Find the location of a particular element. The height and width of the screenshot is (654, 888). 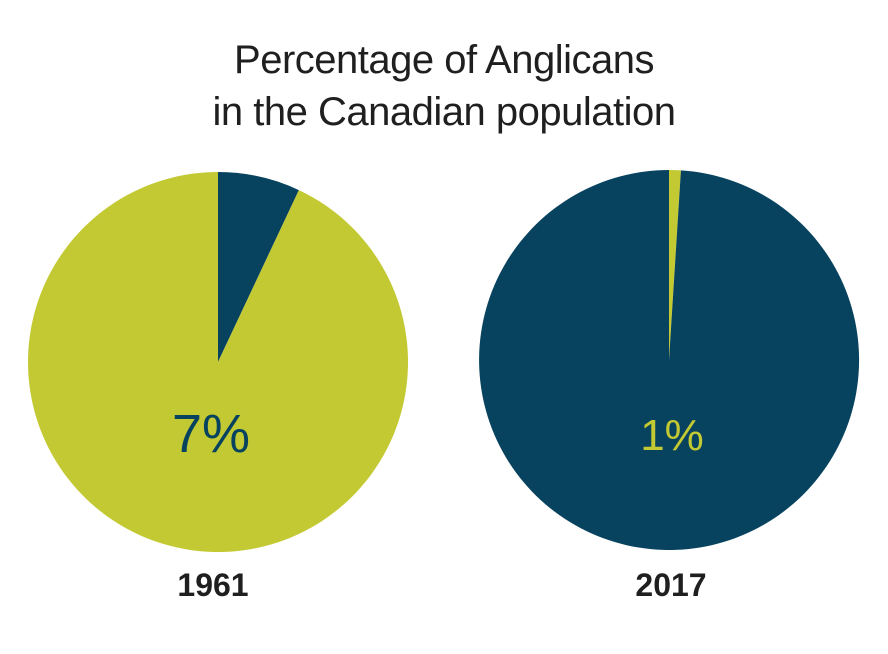

chart-title-line-2: in the Canadian population is located at coordinates (444, 112).